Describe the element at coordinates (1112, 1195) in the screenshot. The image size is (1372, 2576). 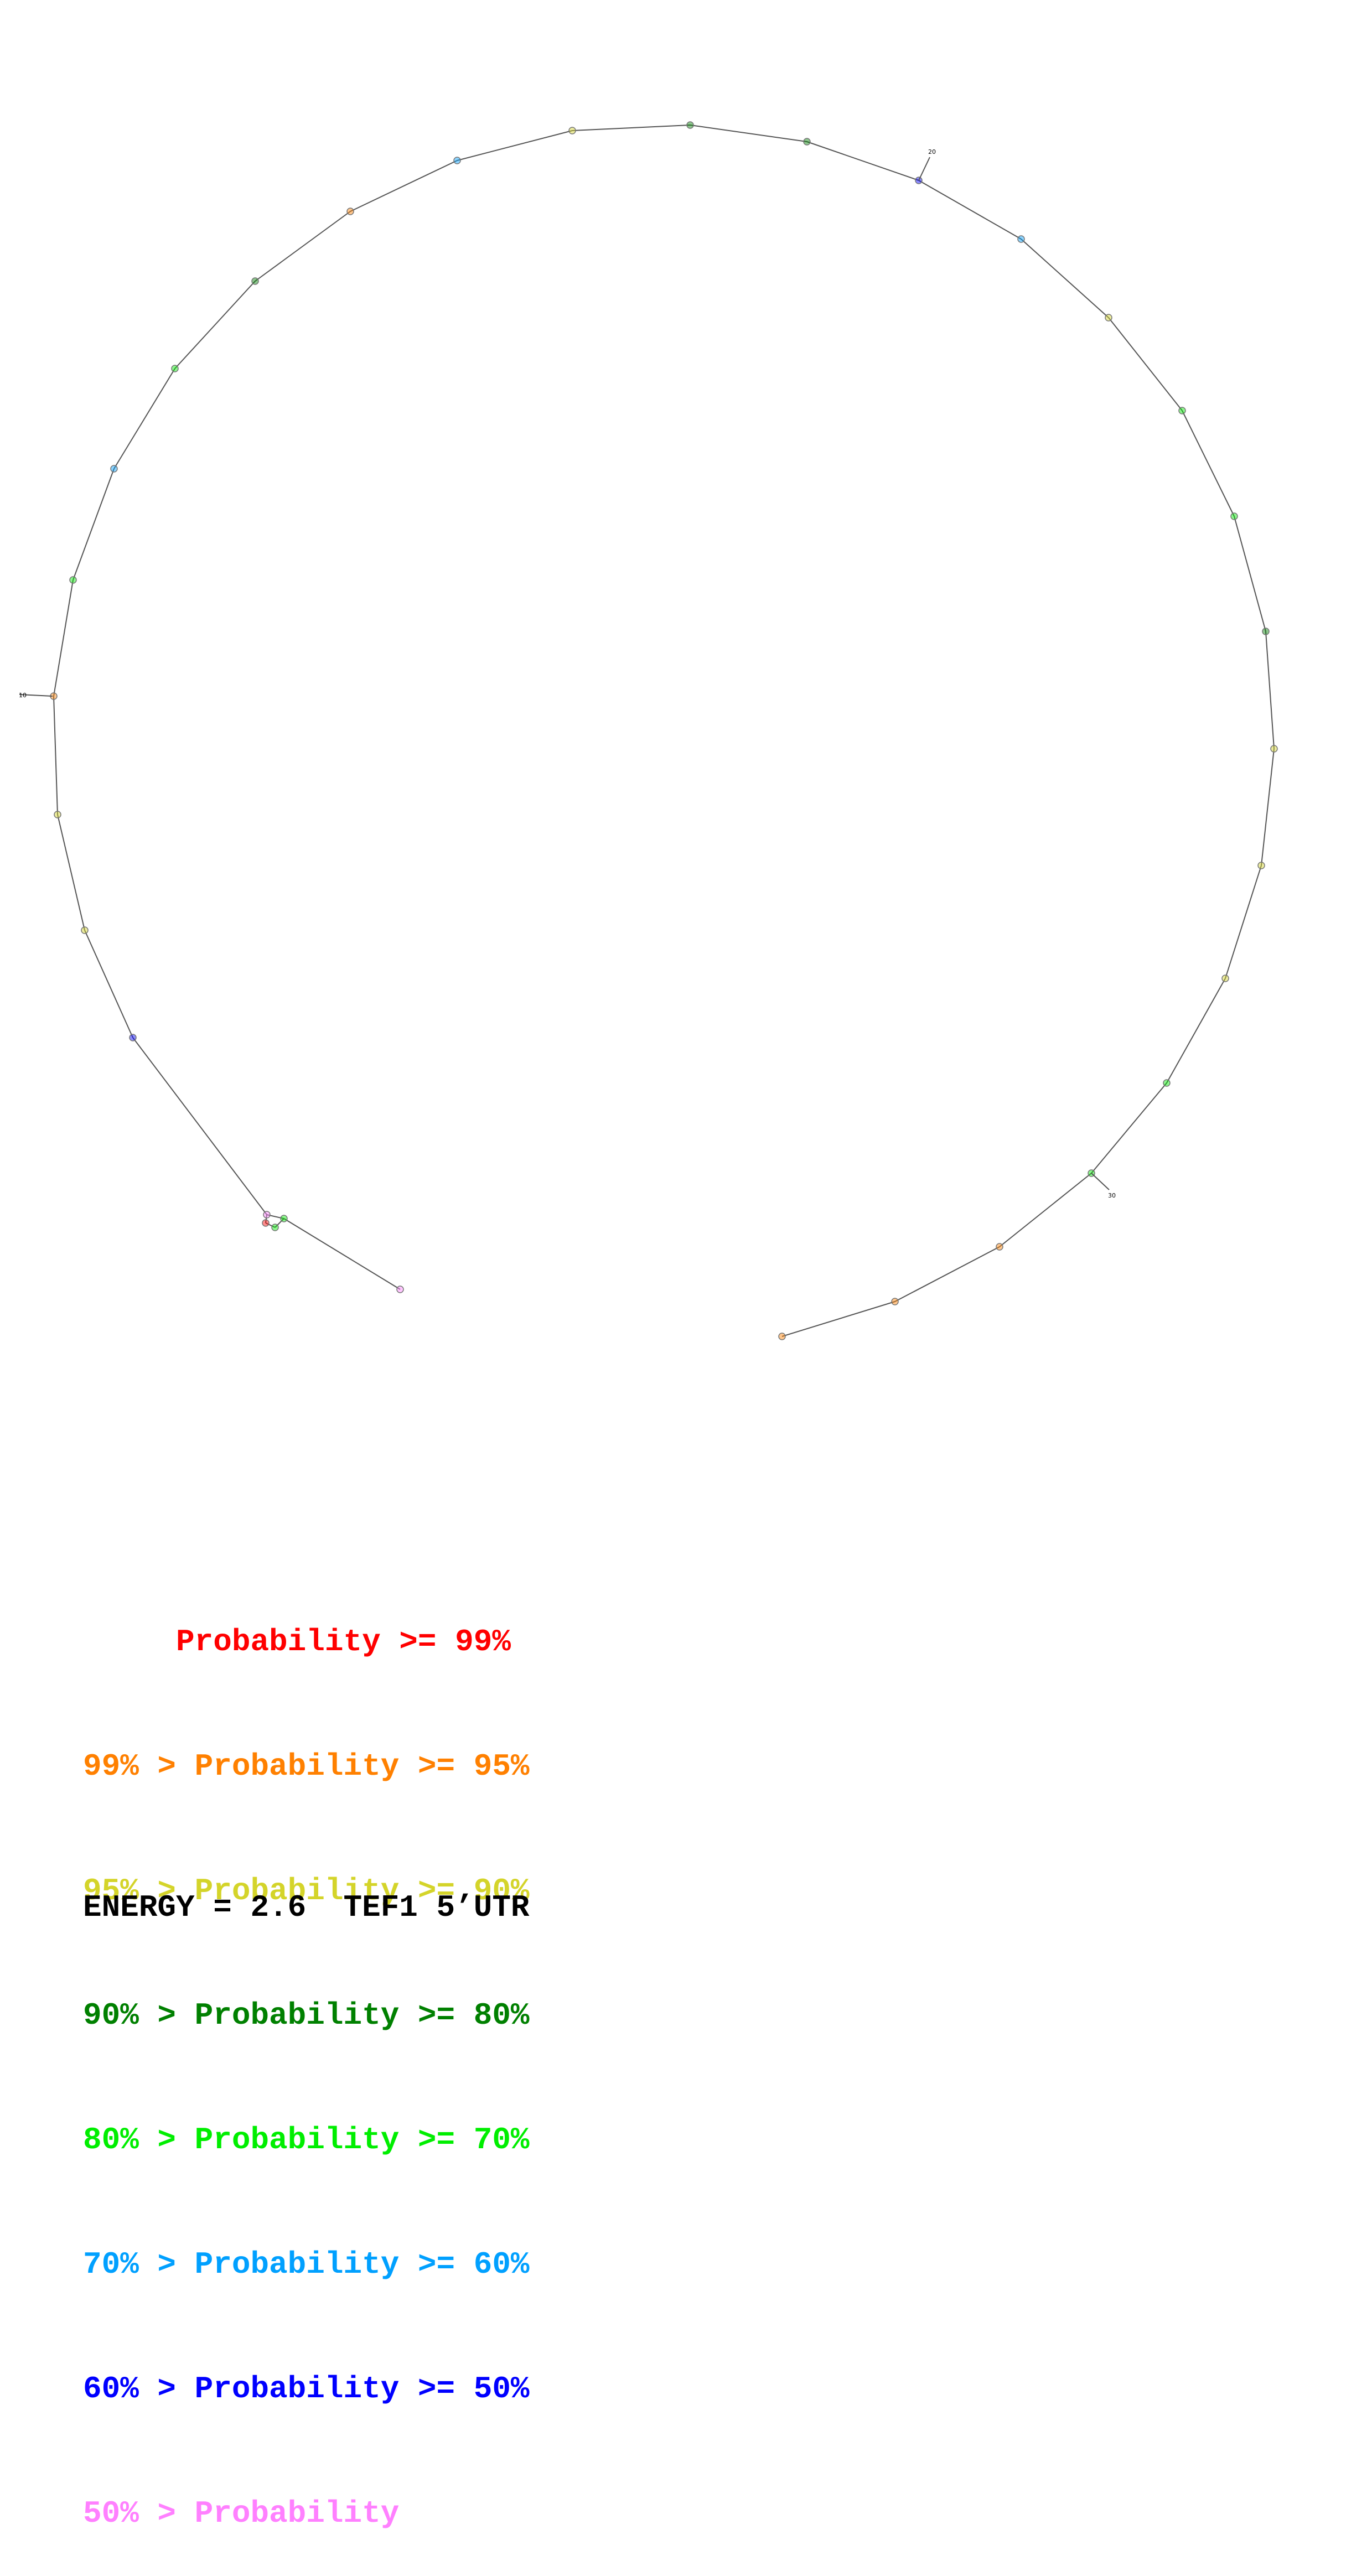
I see `position-label-30: 30` at that location.